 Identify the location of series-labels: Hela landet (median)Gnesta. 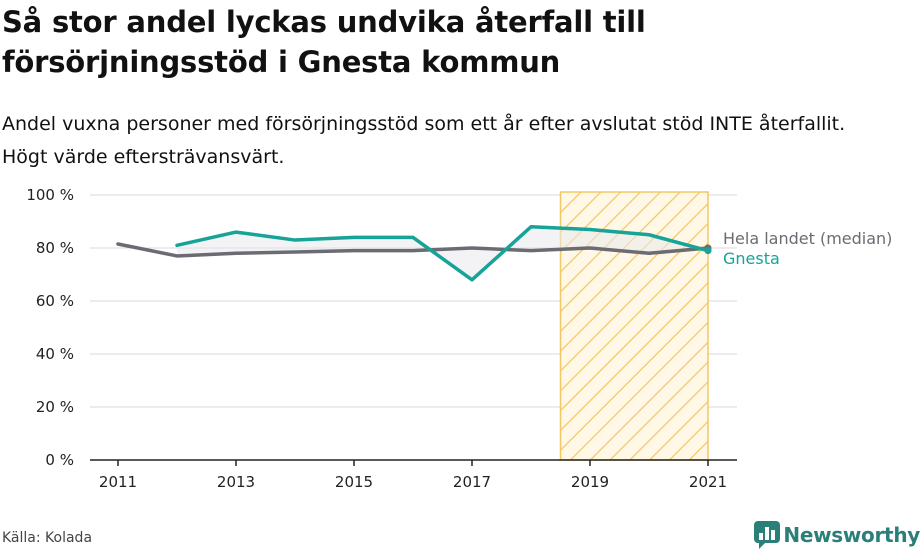
(807, 248).